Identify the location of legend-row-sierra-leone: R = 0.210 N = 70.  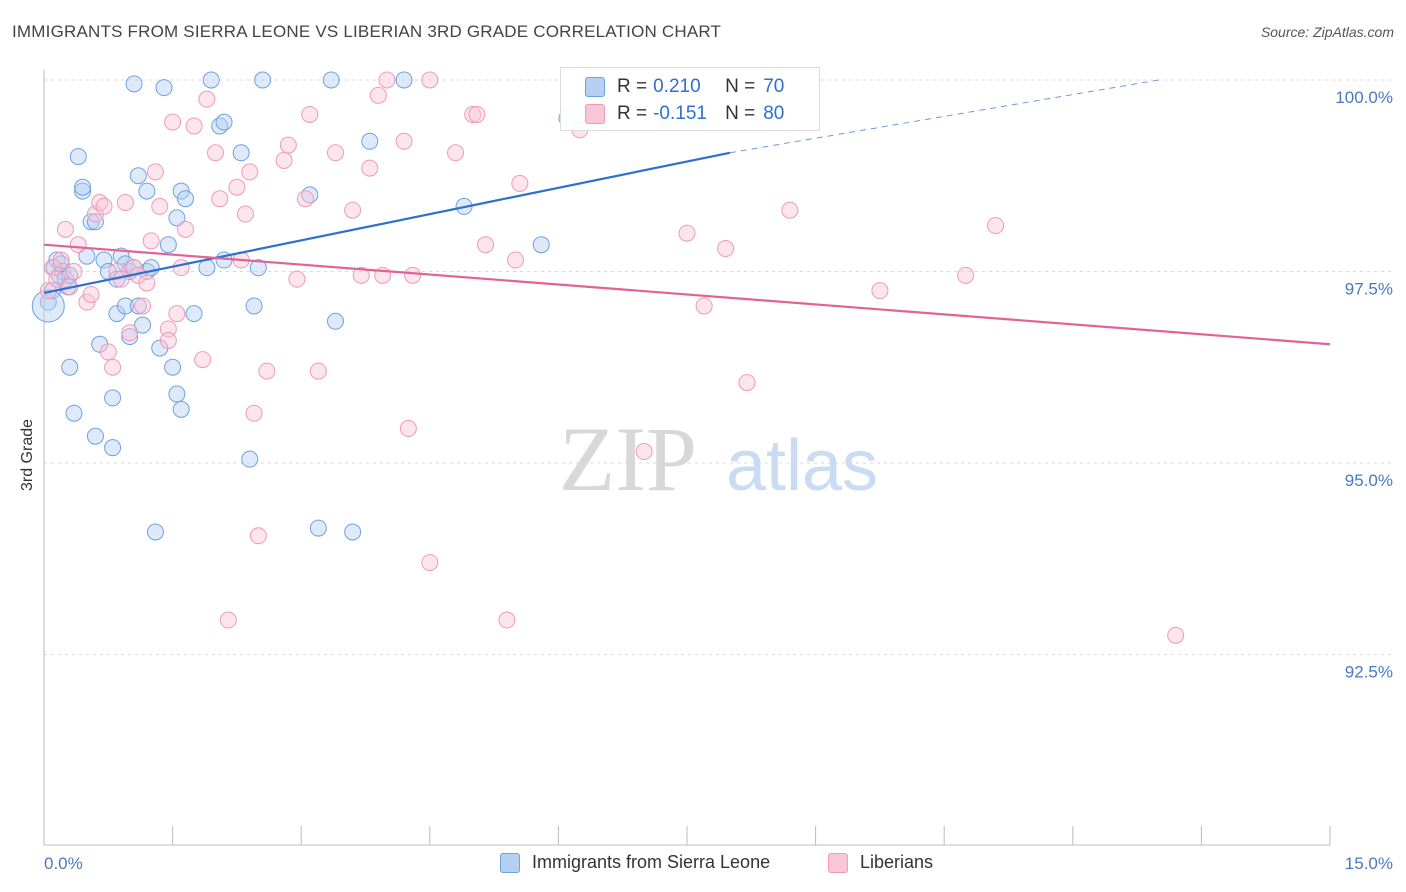
(684, 87).